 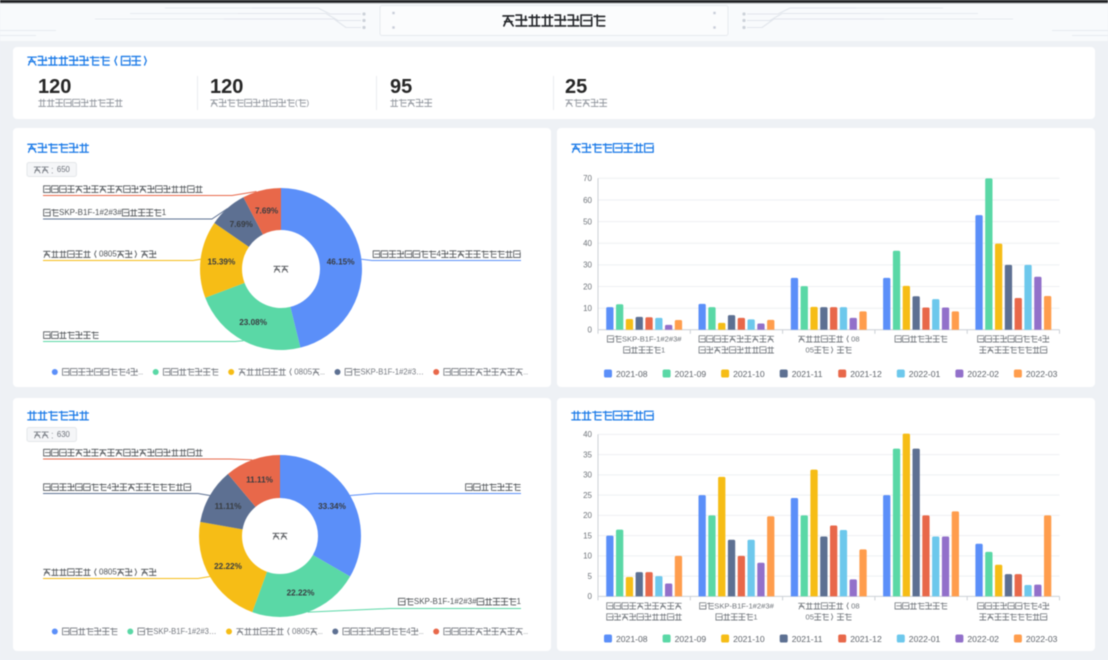 I want to click on svg-text: 33.34%, so click(x=332, y=506).